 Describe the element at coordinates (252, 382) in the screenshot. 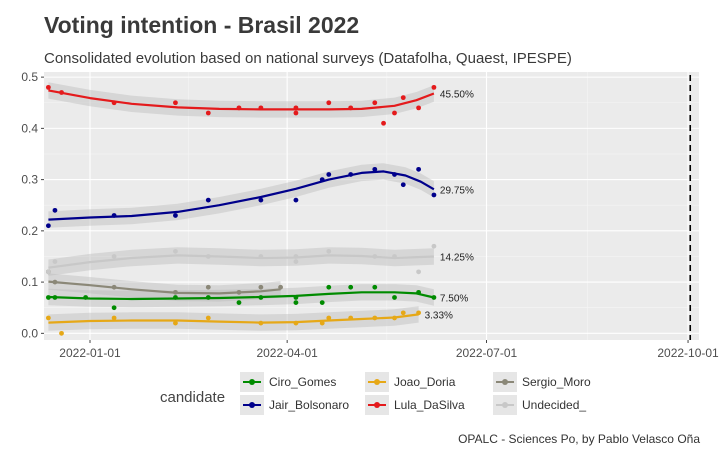

I see `legend-key-ciro-gomes` at that location.